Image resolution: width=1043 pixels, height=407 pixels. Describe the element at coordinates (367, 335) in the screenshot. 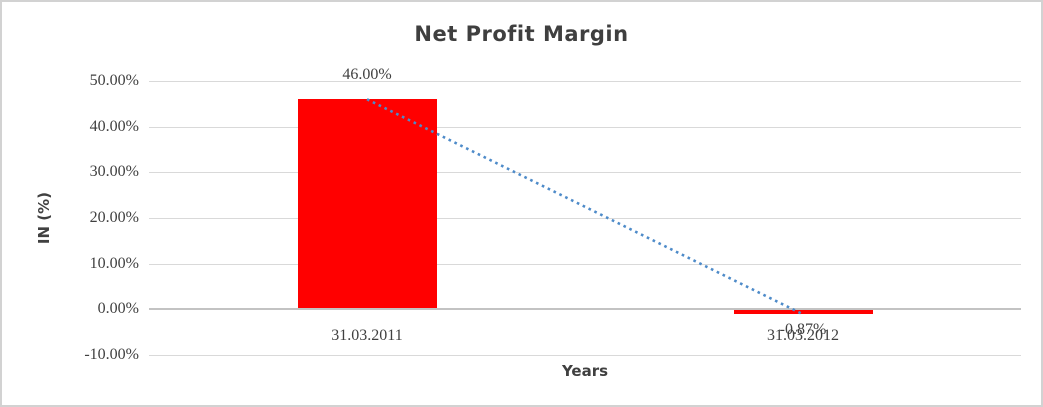

I see `x-tick-label: 31.03.2011` at that location.